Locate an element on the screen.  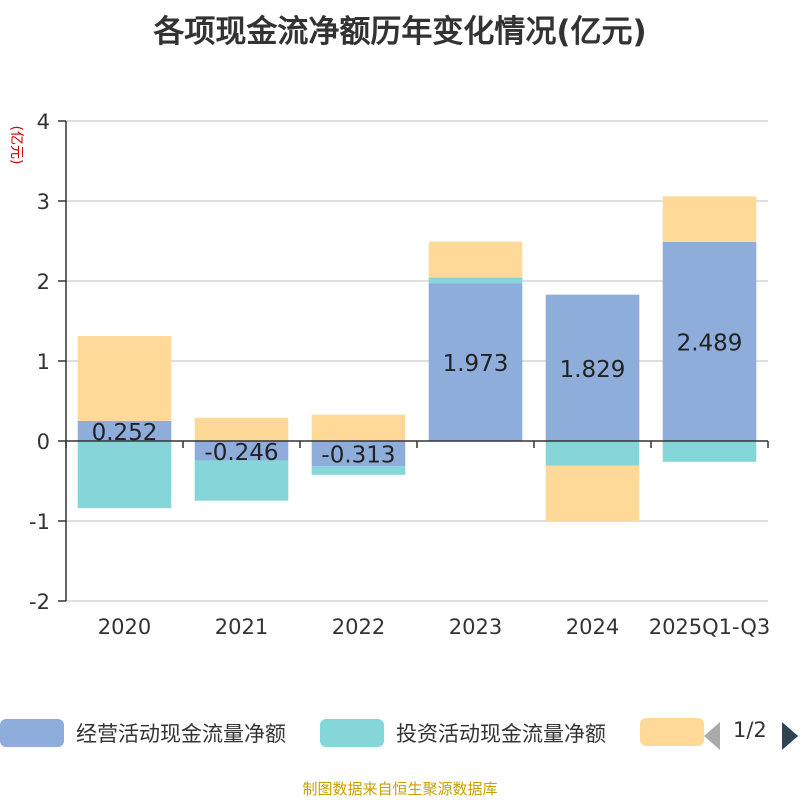
data-label: 1.829 is located at coordinates (593, 370).